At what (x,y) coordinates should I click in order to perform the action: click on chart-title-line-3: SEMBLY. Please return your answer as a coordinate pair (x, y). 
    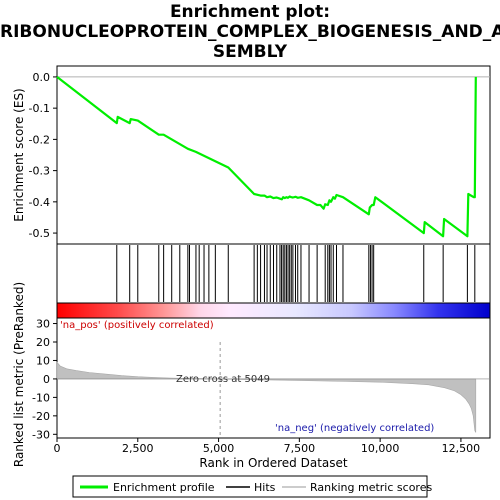
    Looking at the image, I should click on (250, 52).